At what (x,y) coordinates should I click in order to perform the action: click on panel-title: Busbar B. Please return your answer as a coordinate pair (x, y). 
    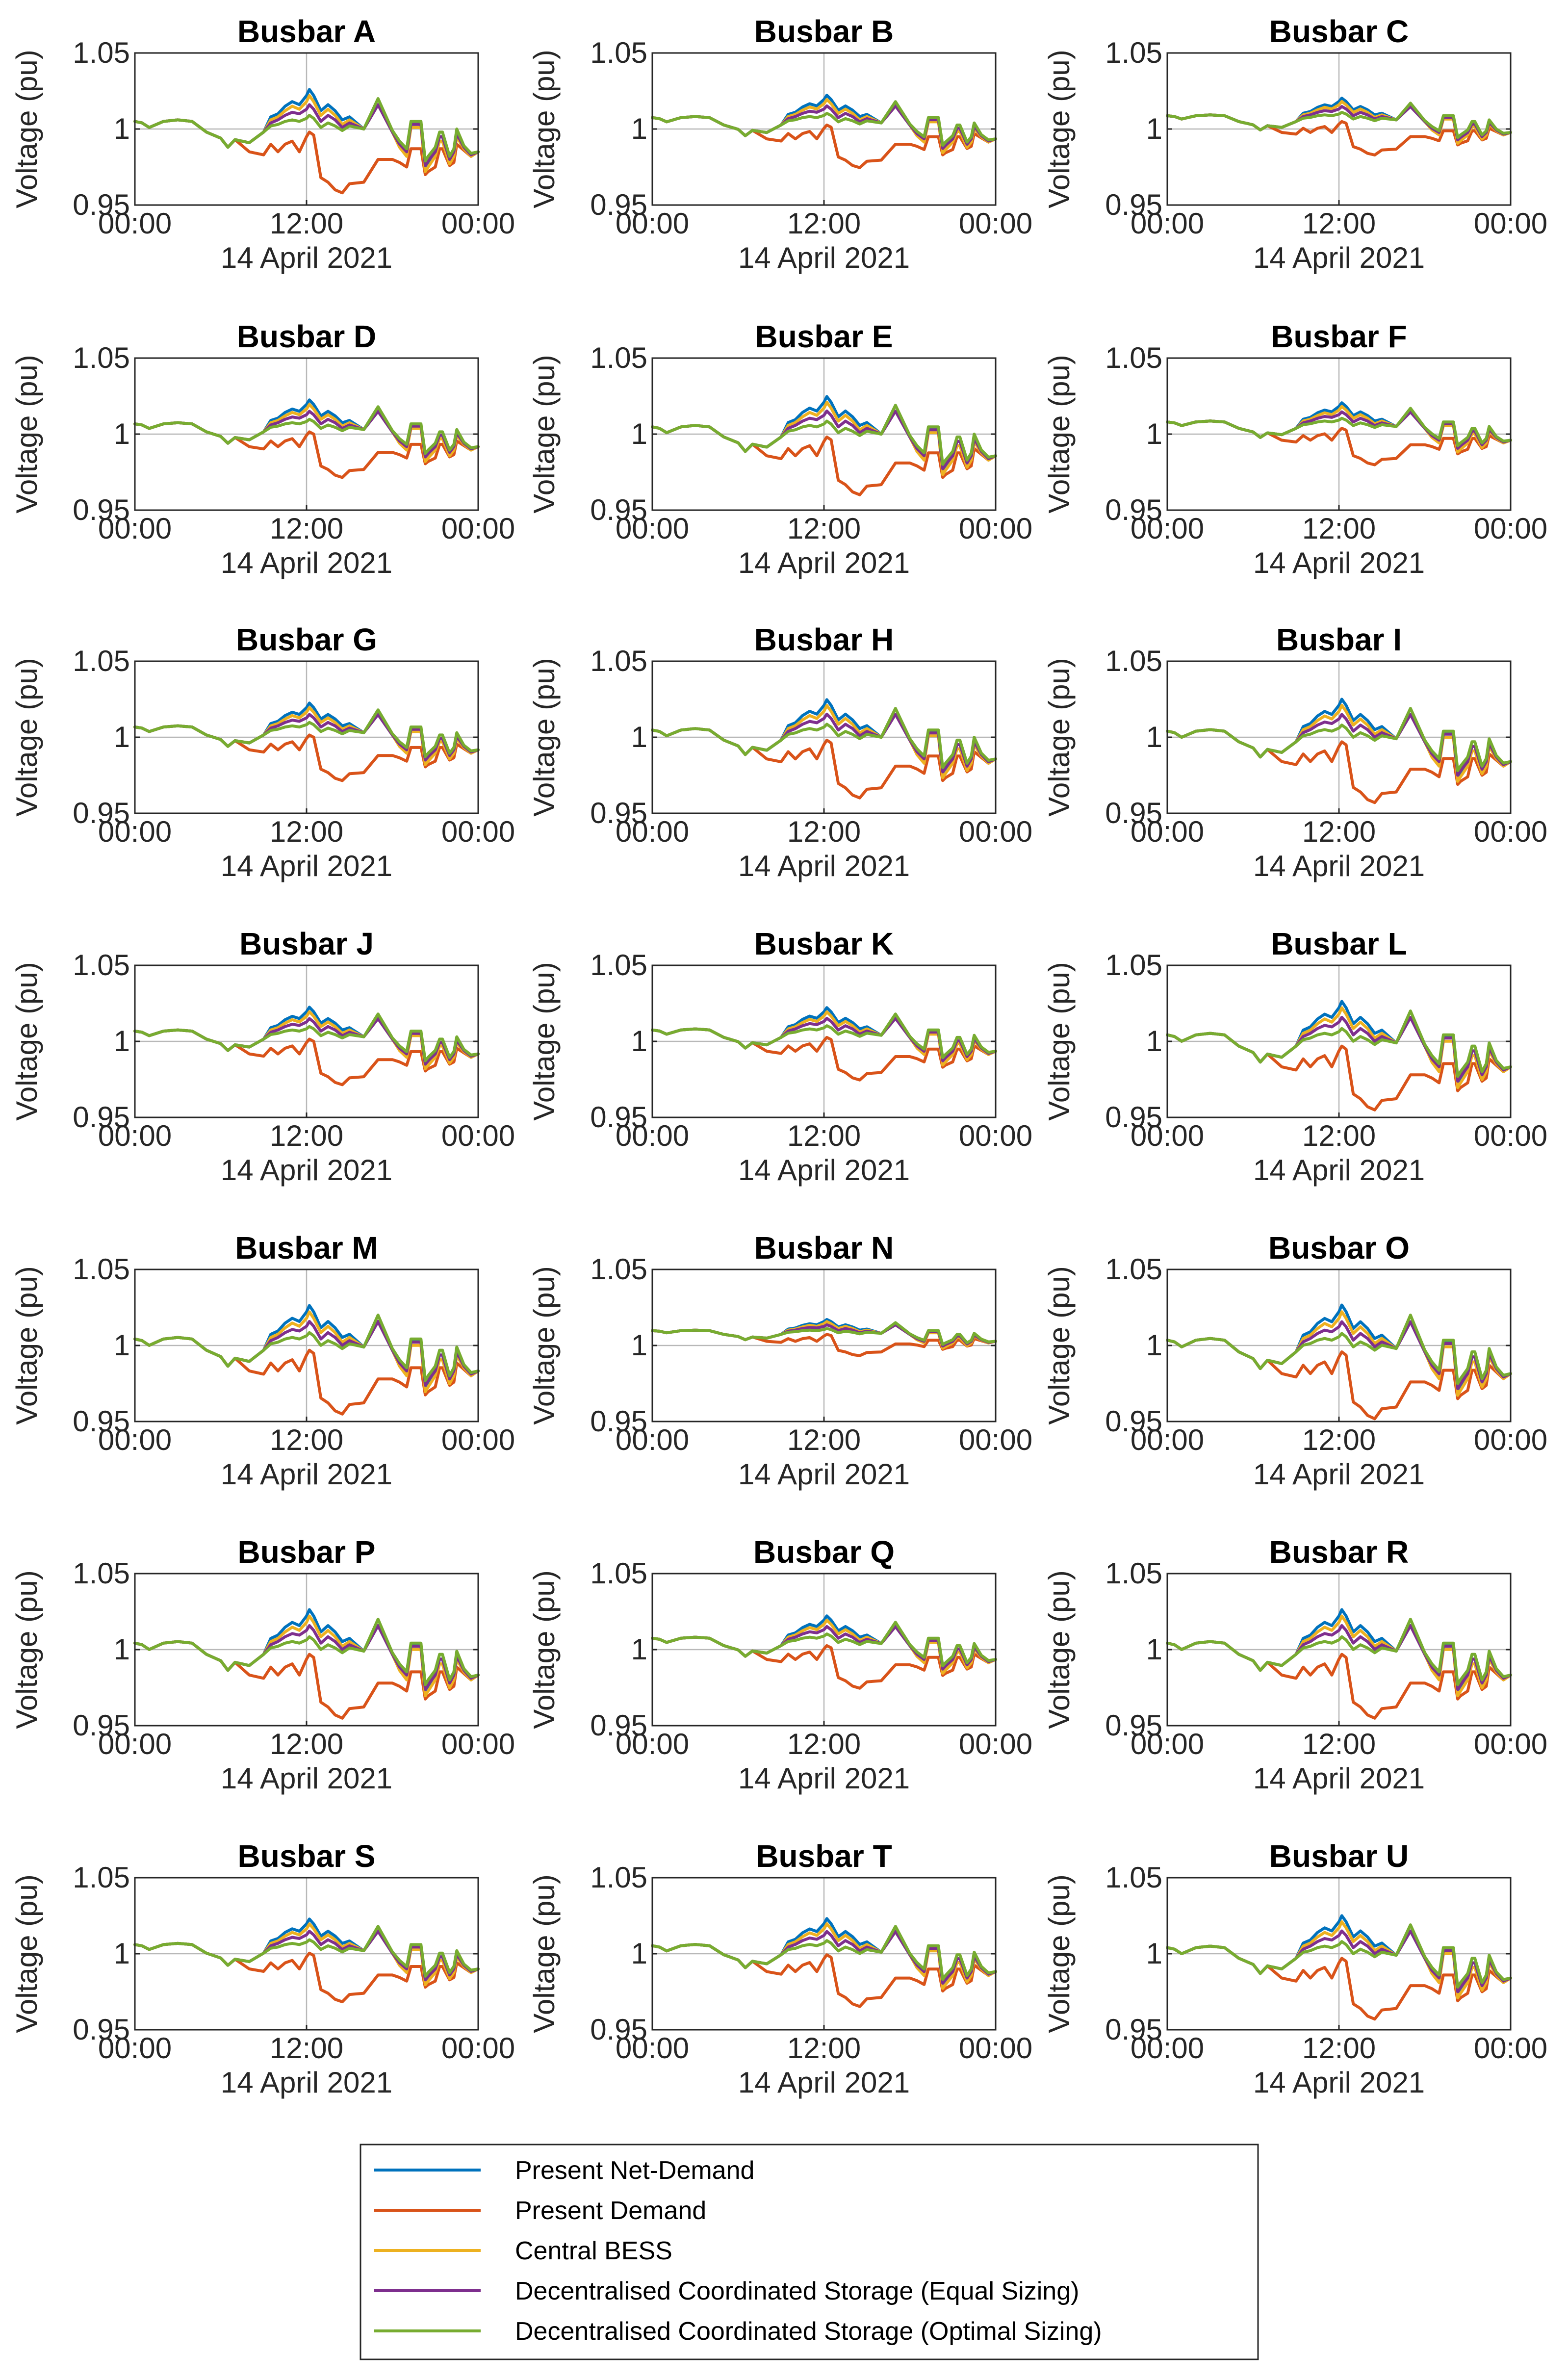
    Looking at the image, I should click on (824, 31).